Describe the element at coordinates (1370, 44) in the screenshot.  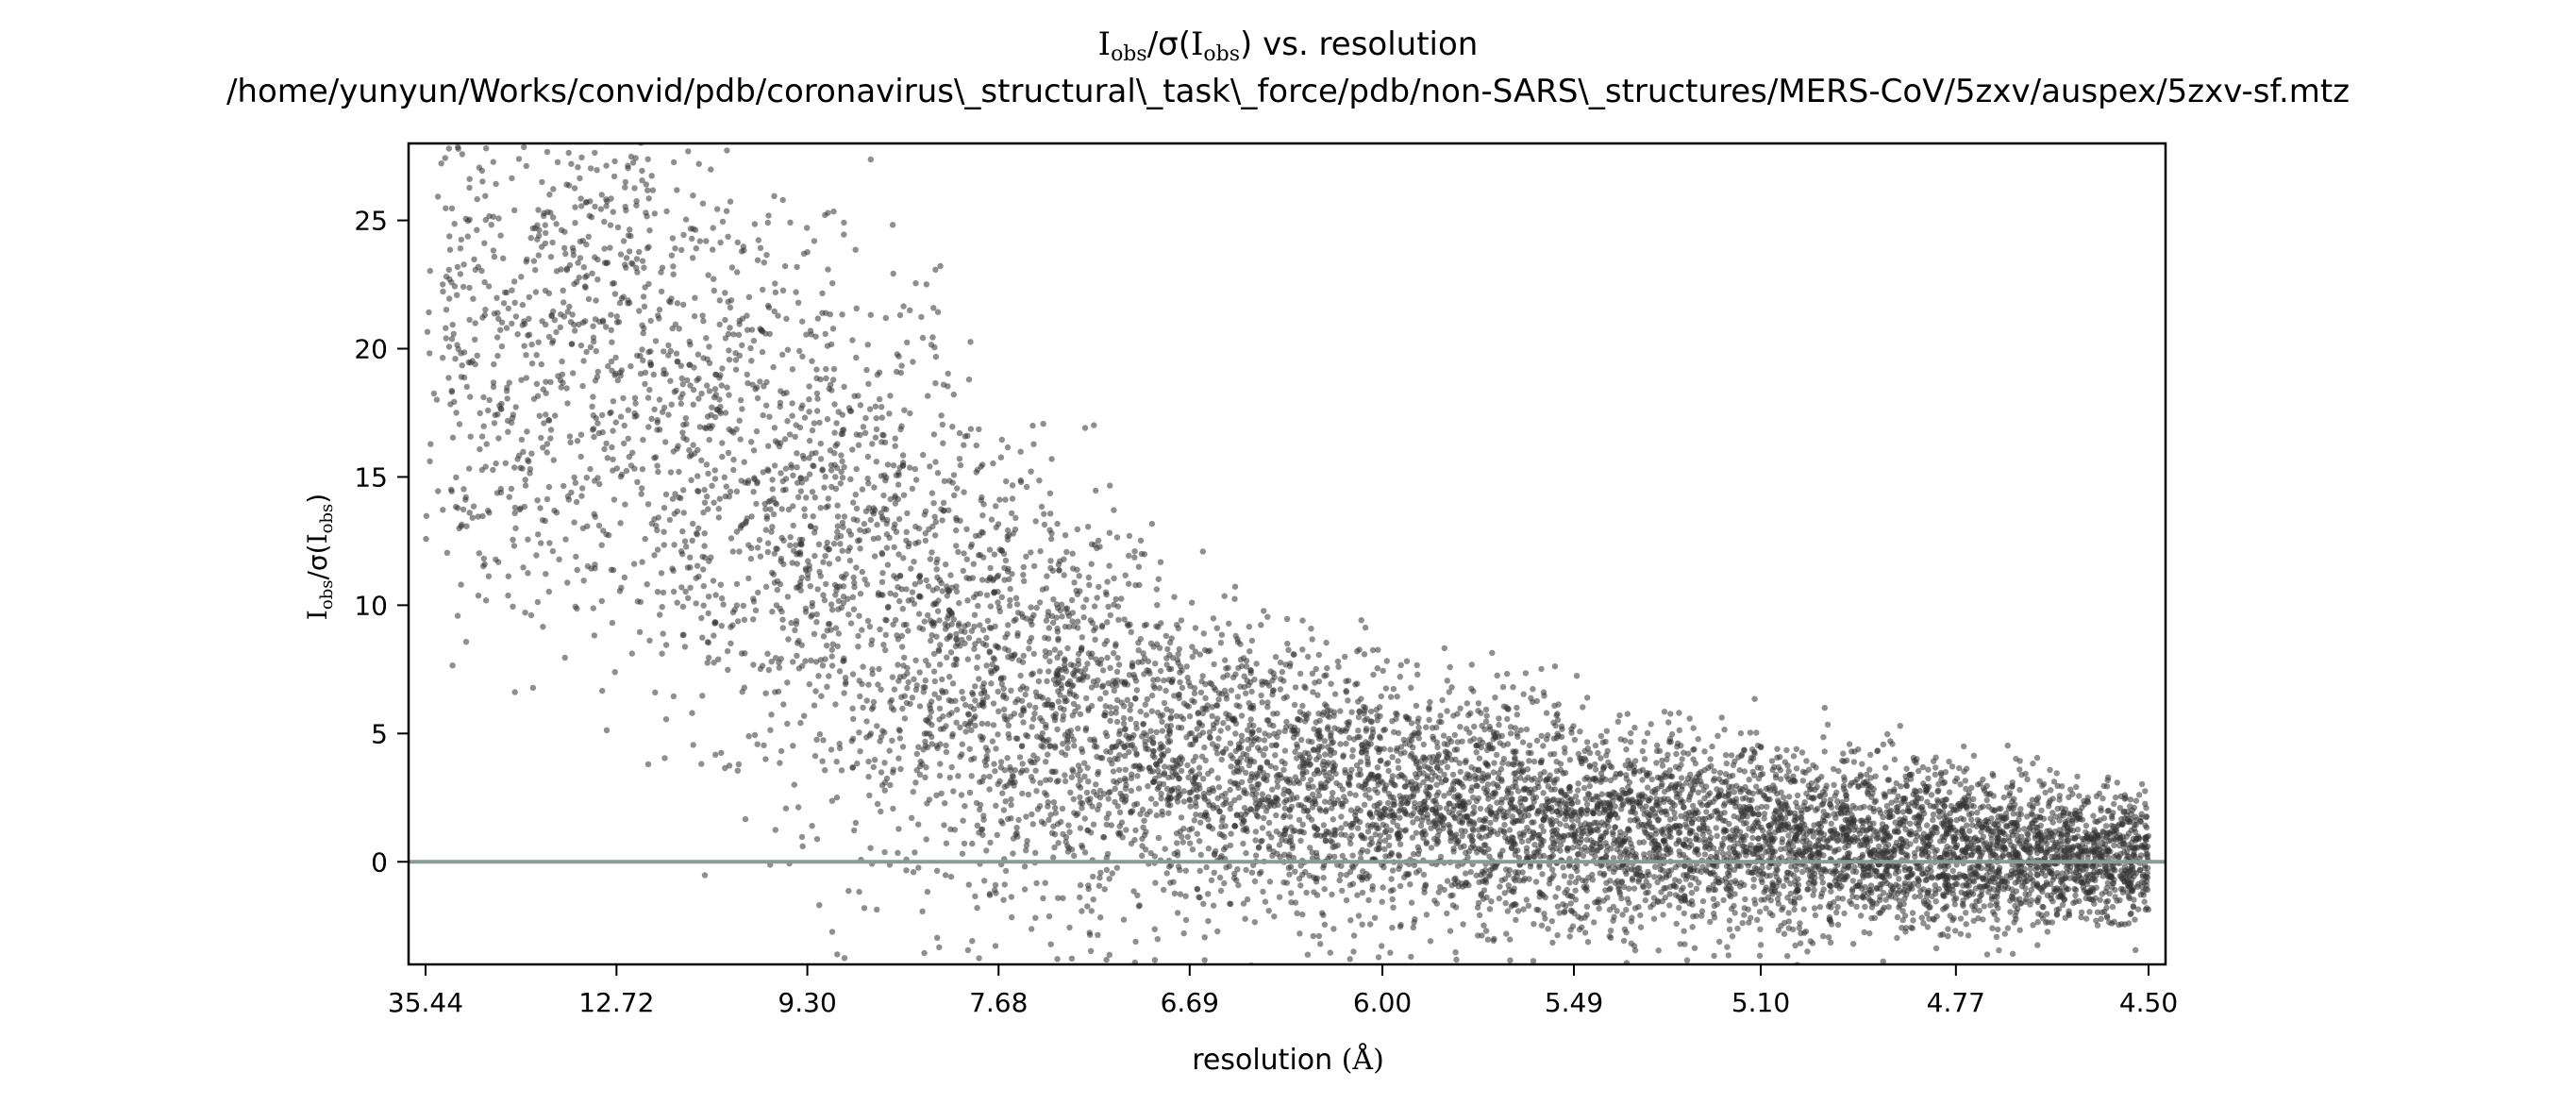
I see `chart-title-text: vs. resolution` at that location.